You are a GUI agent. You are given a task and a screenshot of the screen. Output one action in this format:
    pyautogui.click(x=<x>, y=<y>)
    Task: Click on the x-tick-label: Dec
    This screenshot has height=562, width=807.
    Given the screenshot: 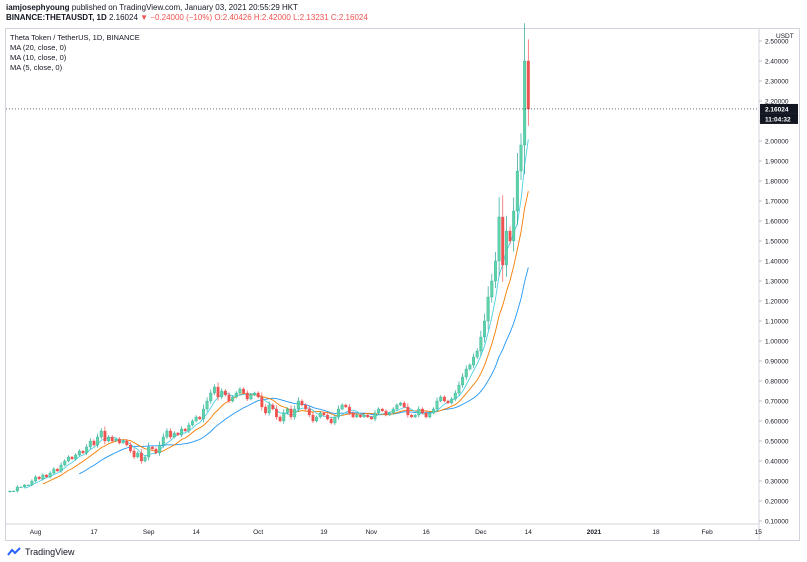 What is the action you would take?
    pyautogui.click(x=481, y=532)
    